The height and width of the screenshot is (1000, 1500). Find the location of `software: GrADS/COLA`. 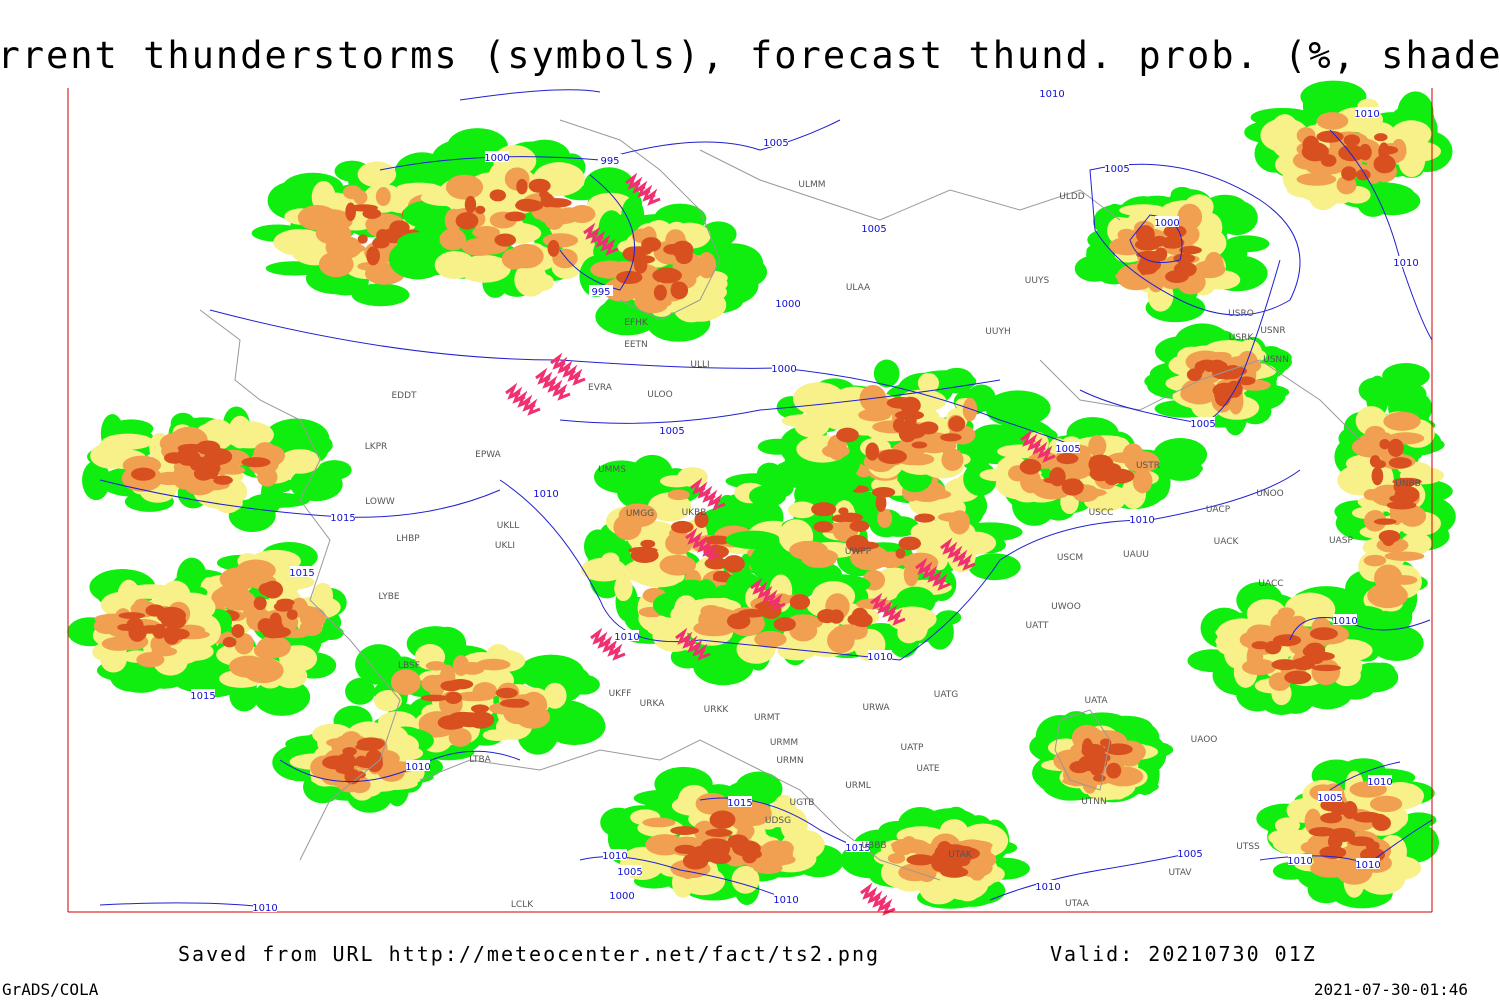

software: GrADS/COLA is located at coordinates (50, 989).